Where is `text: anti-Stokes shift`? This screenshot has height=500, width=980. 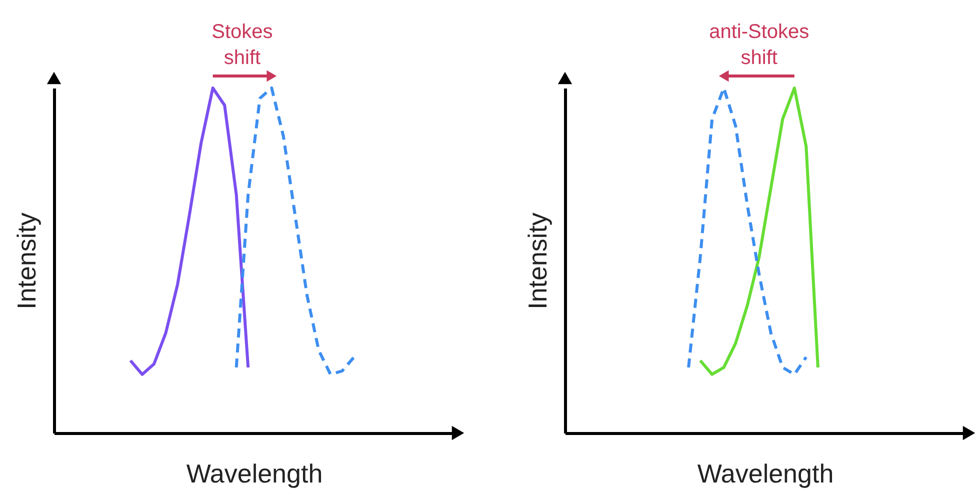
text: anti-Stokes shift is located at coordinates (759, 45).